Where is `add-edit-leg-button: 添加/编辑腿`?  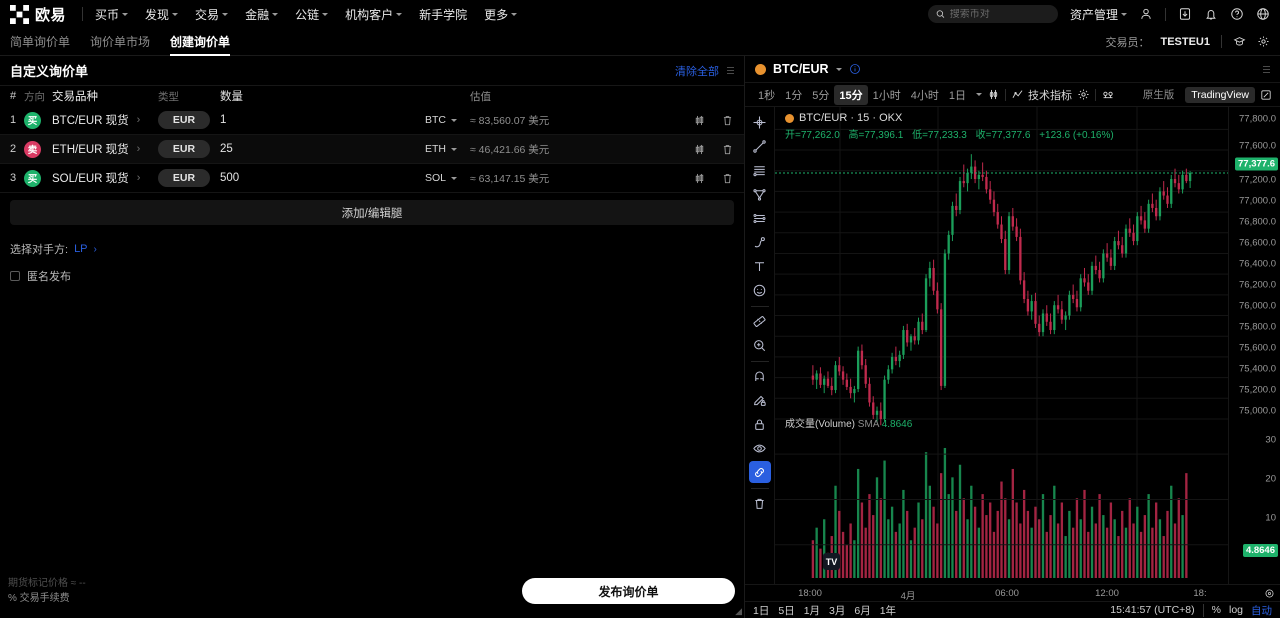 add-edit-leg-button: 添加/编辑腿 is located at coordinates (372, 212).